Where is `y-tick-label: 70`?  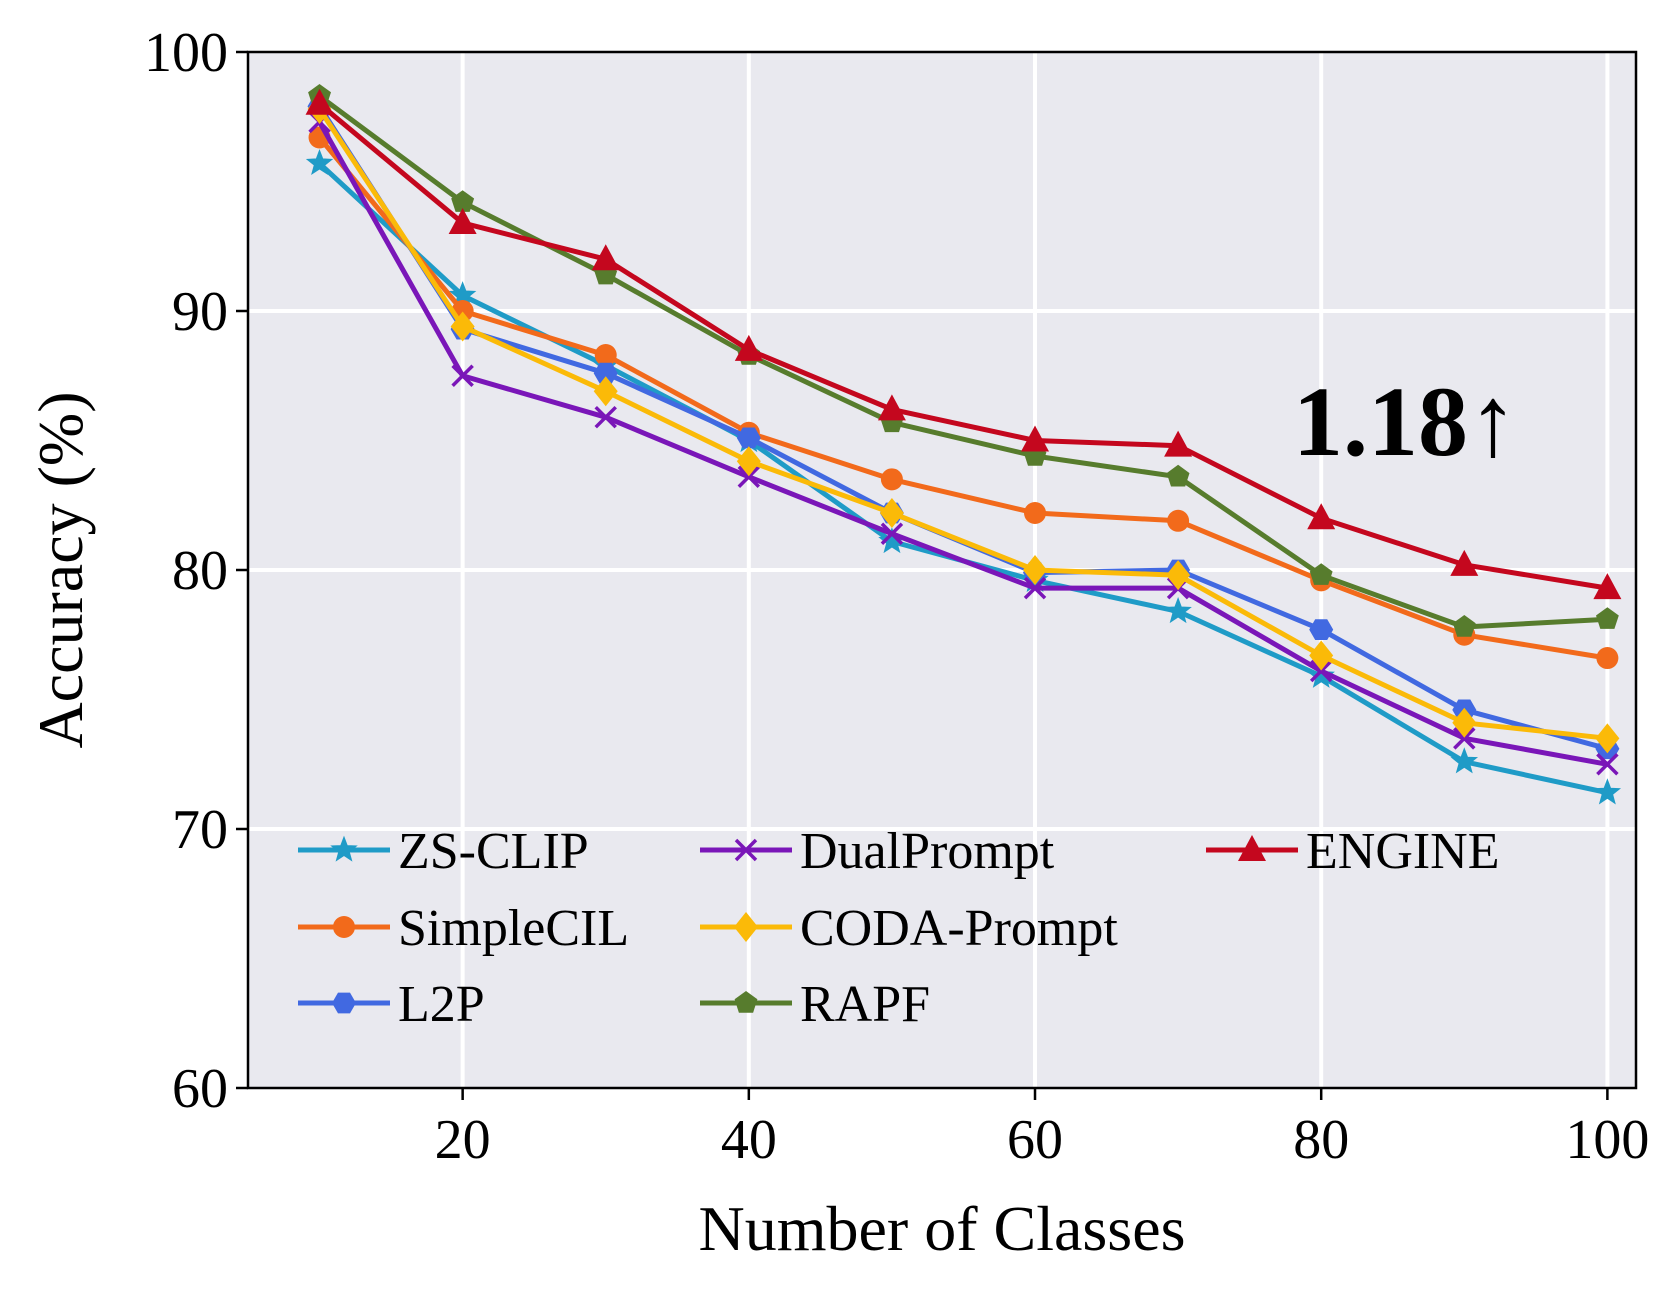
y-tick-label: 70 is located at coordinates (200, 830).